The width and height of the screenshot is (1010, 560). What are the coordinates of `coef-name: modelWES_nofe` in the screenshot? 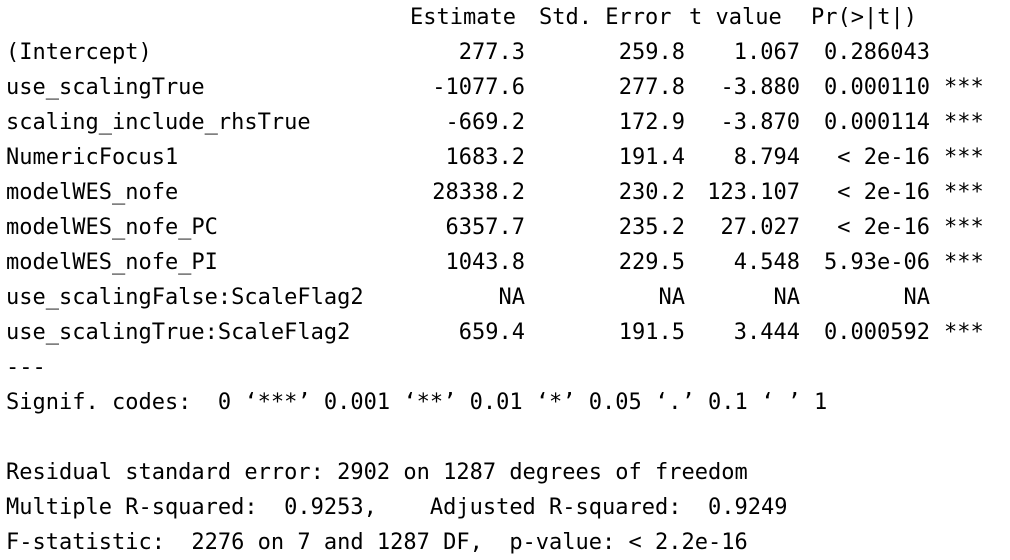 It's located at (92, 192).